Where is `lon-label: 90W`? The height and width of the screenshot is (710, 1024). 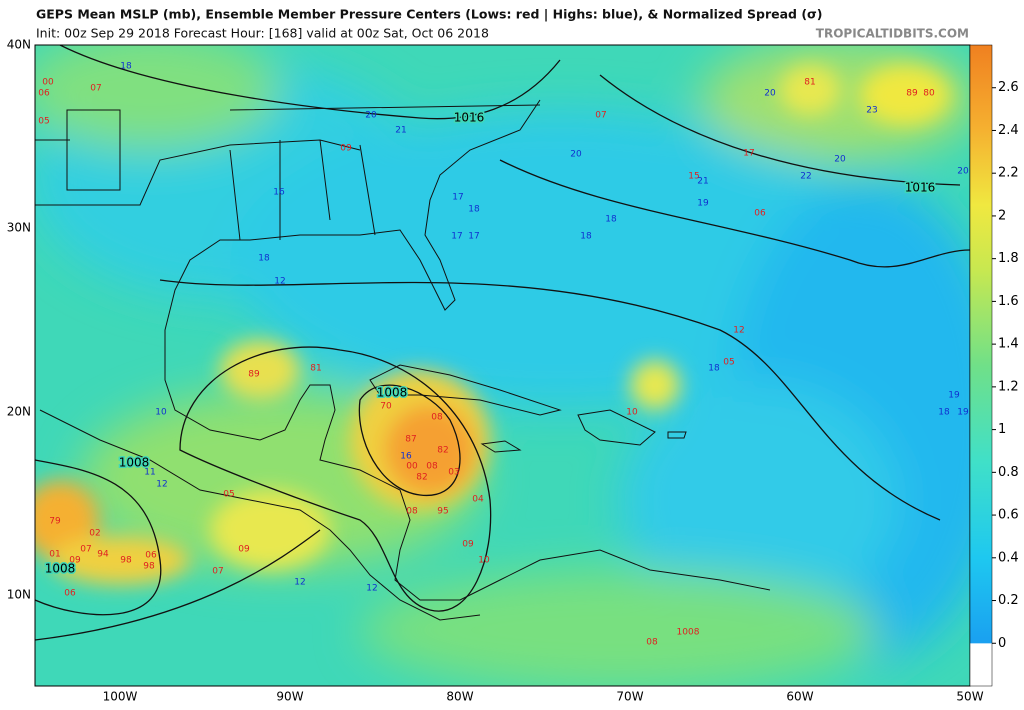
lon-label: 90W is located at coordinates (289, 697).